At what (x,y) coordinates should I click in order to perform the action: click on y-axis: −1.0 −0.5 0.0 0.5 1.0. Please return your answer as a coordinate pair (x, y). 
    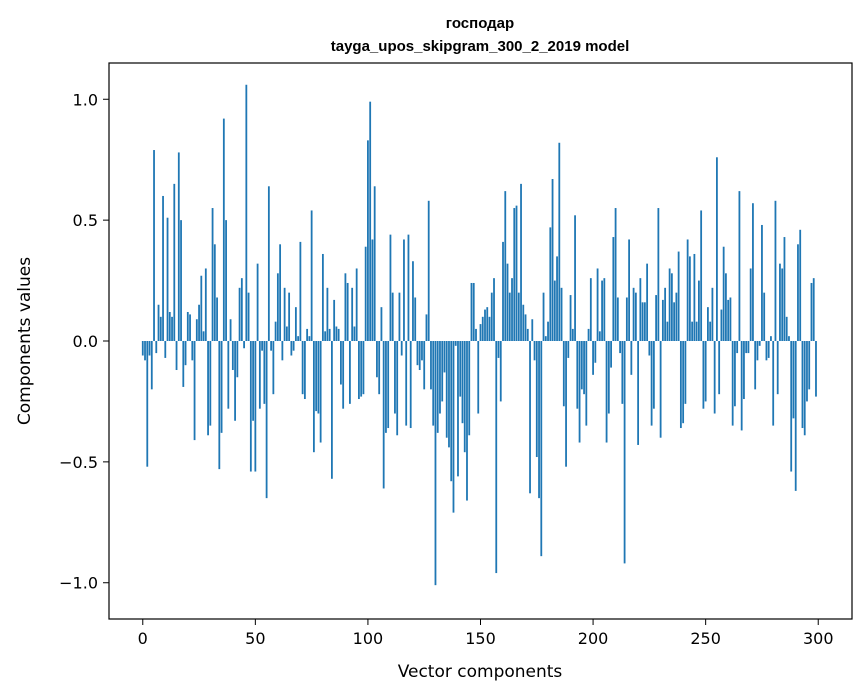
    Looking at the image, I should click on (84, 341).